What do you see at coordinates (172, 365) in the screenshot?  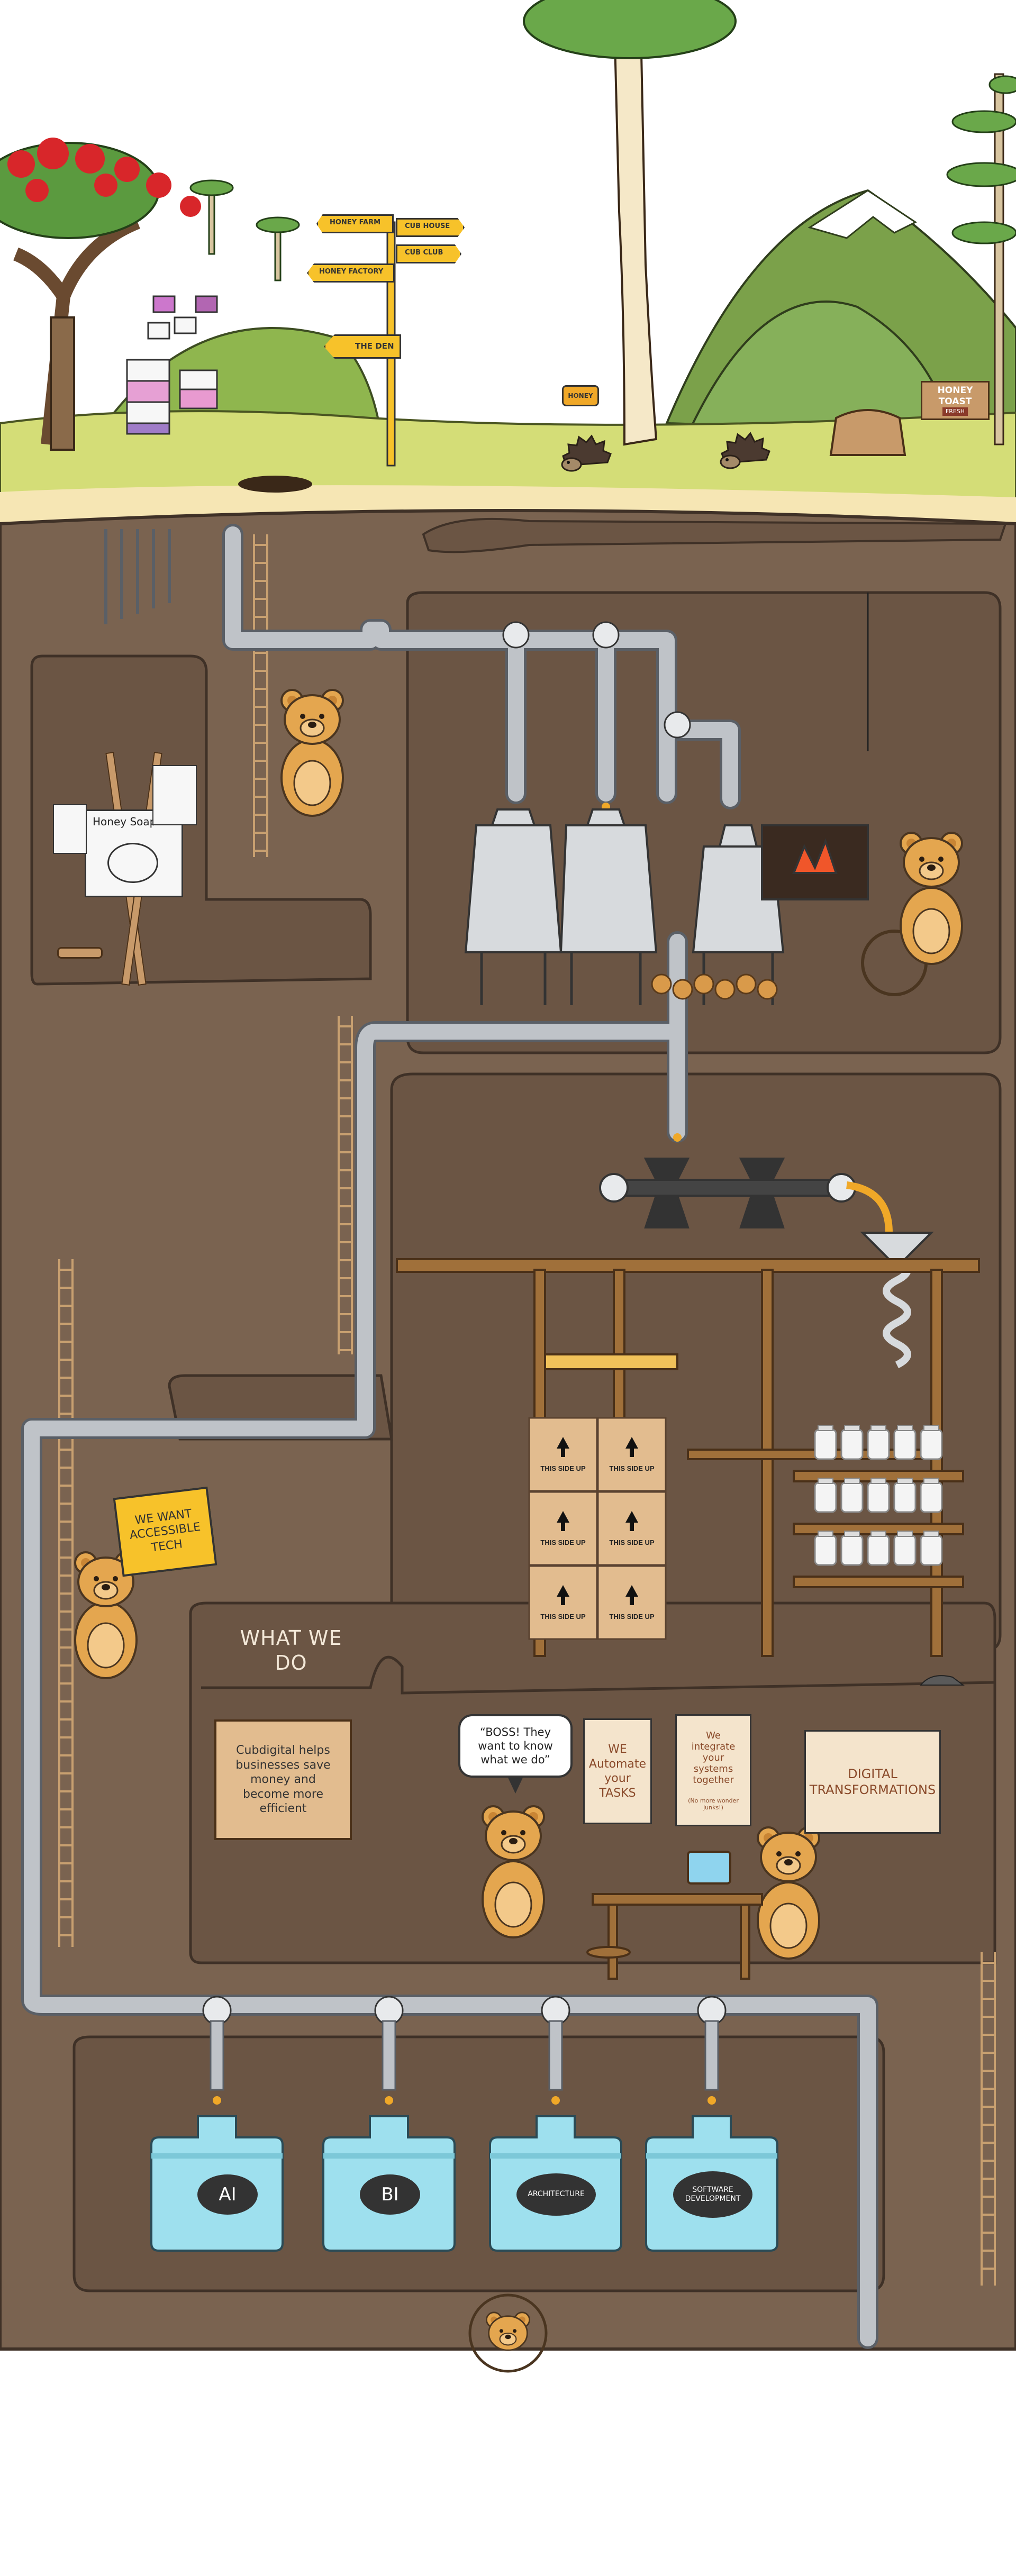 I see `beehives` at bounding box center [172, 365].